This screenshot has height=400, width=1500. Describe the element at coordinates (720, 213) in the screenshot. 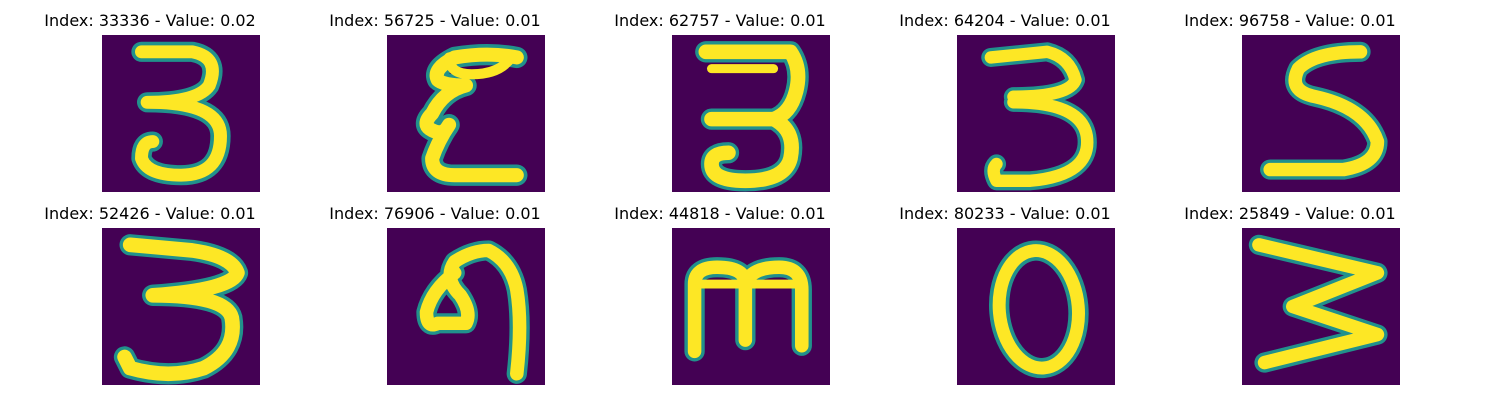

I see `panel-title: Index: 44818 - Value: 0.01` at that location.